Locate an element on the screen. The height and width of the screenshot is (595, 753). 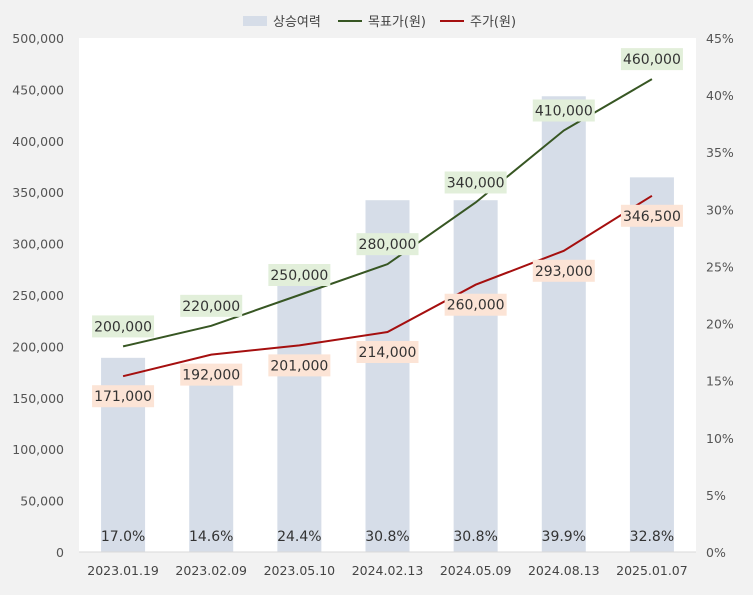
point-label-0-4: 340,000 is located at coordinates (476, 183).